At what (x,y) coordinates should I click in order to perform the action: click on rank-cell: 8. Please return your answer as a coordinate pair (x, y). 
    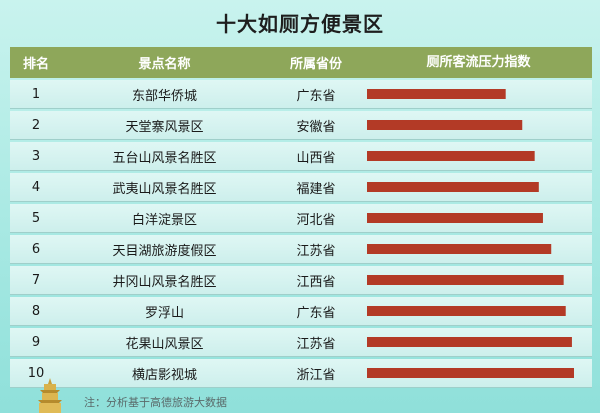
    Looking at the image, I should click on (36, 311).